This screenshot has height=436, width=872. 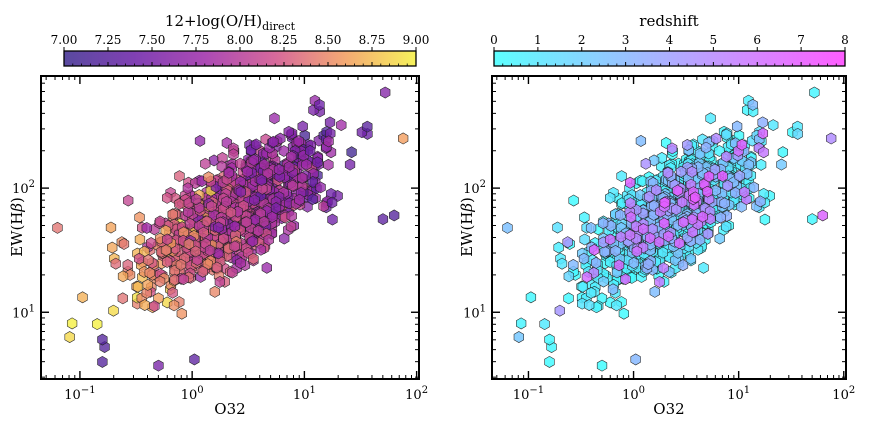 I want to click on y-tick-label: 10², so click(x=474, y=188).